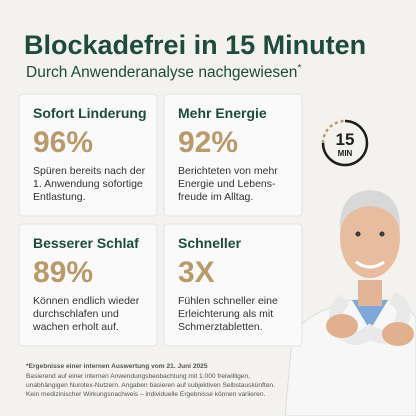  Describe the element at coordinates (345, 153) in the screenshot. I see `badge-unit: MIN` at that location.